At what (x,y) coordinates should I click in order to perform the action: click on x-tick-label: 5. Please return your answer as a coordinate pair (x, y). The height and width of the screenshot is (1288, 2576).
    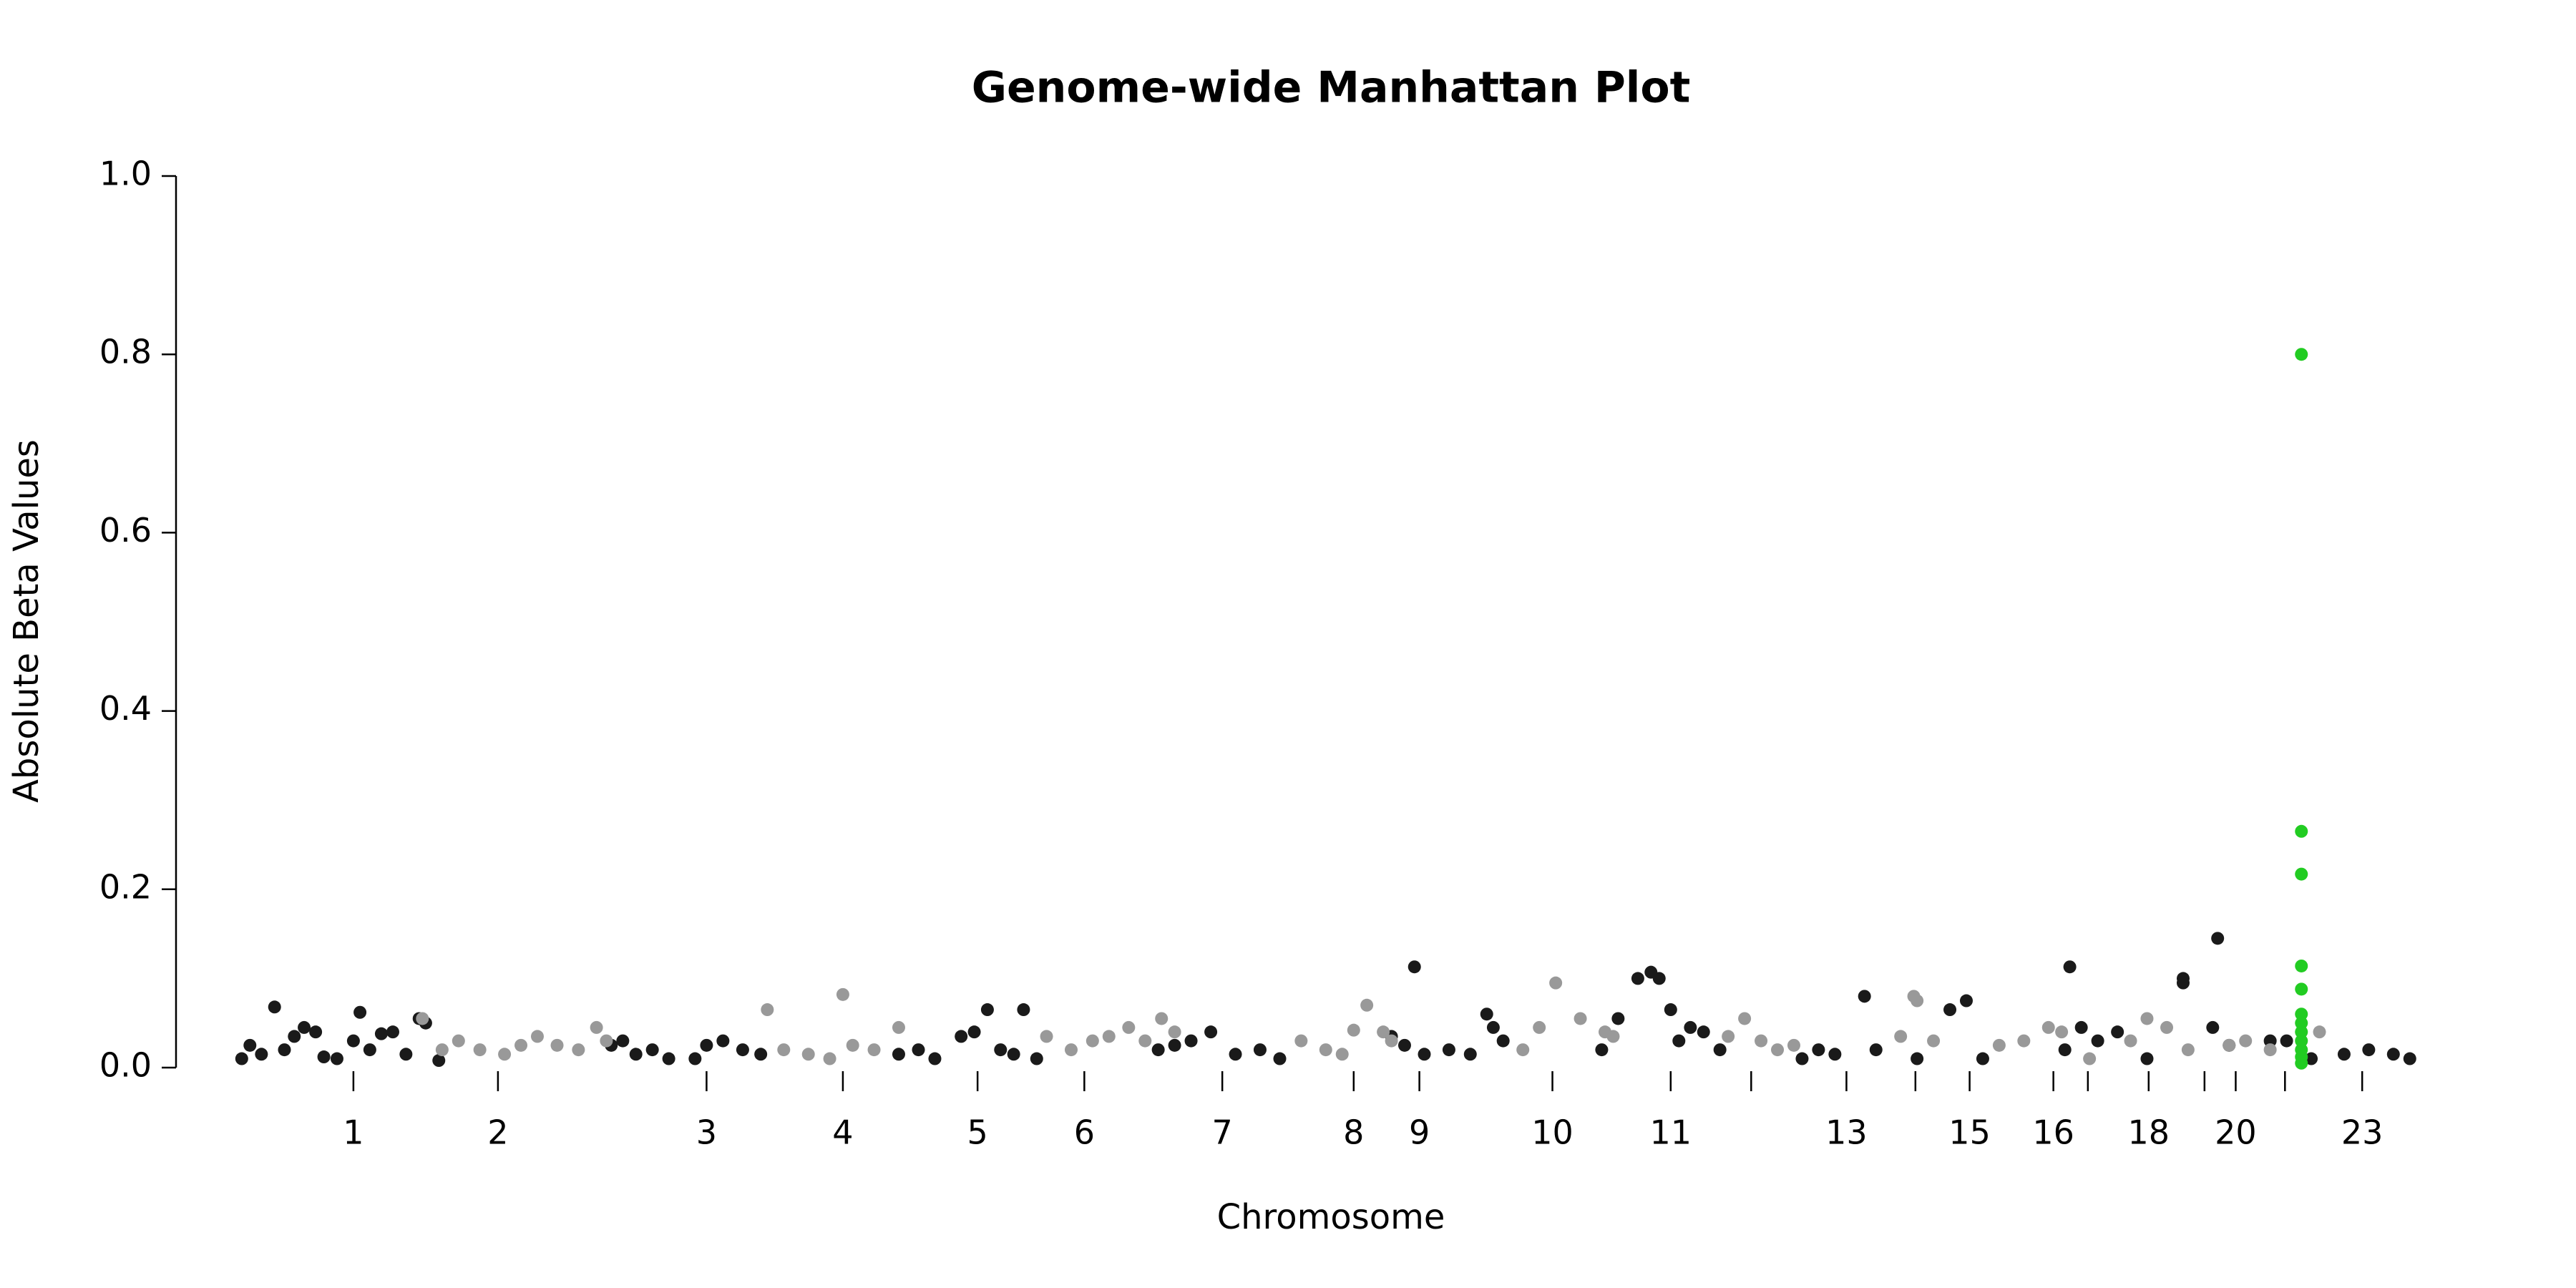
    Looking at the image, I should click on (977, 1132).